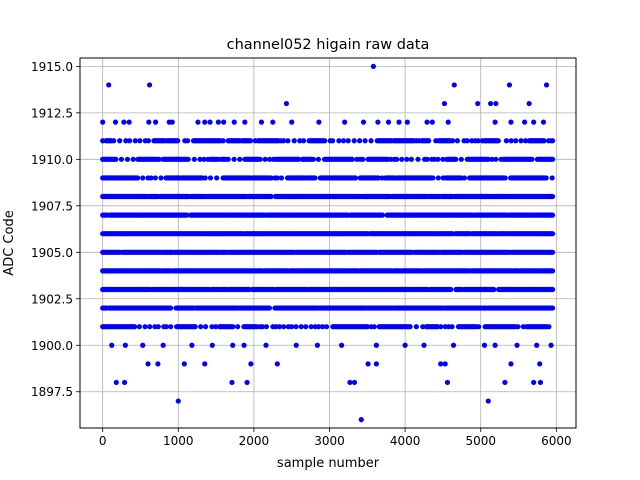  Describe the element at coordinates (52, 253) in the screenshot. I see `y-tick-label: 1905.0` at that location.